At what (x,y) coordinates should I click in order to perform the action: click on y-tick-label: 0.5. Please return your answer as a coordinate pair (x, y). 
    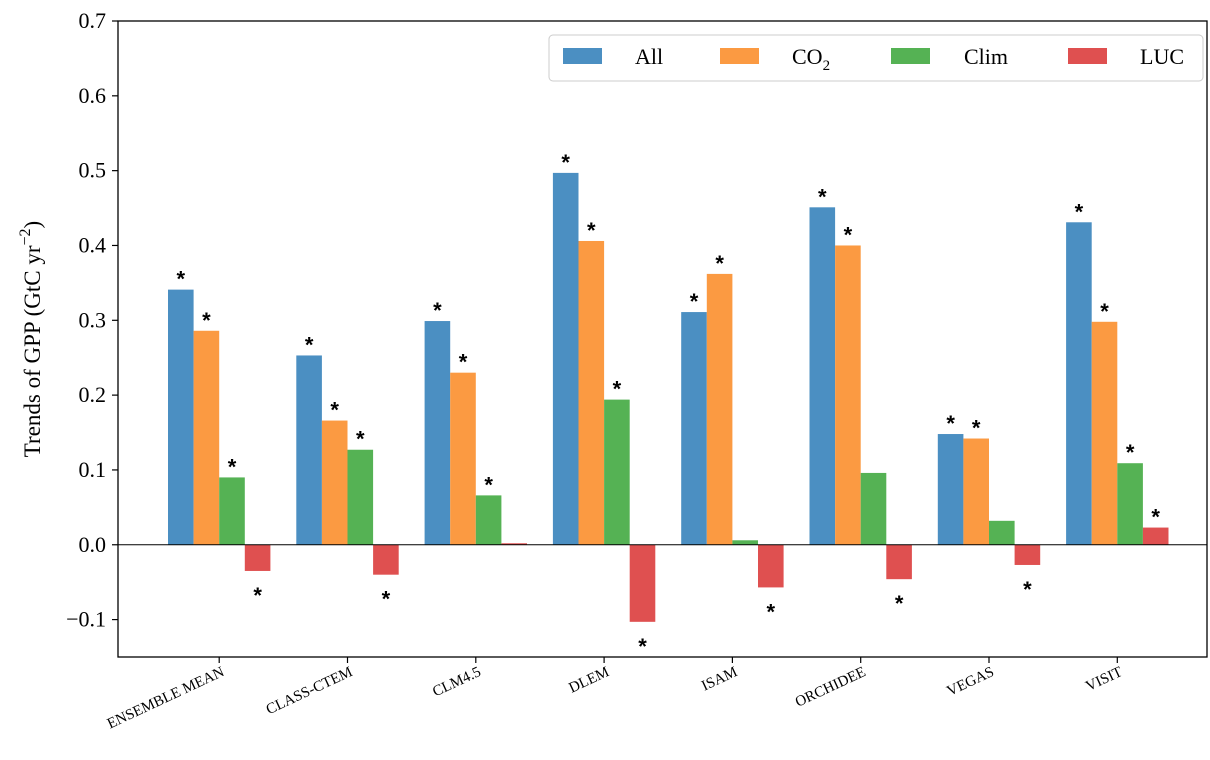
    Looking at the image, I should click on (93, 170).